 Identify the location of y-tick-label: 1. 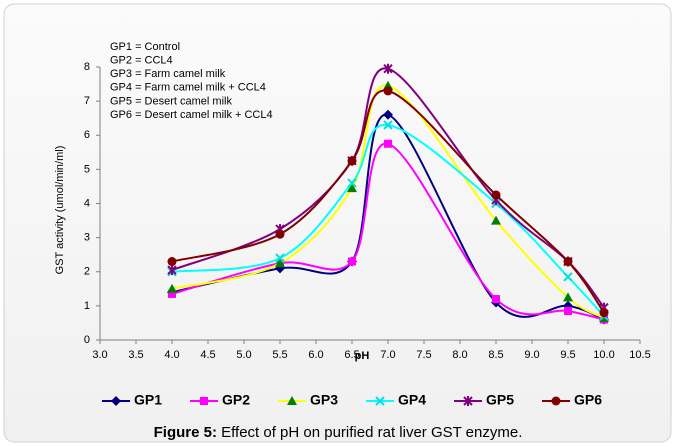
(87, 306).